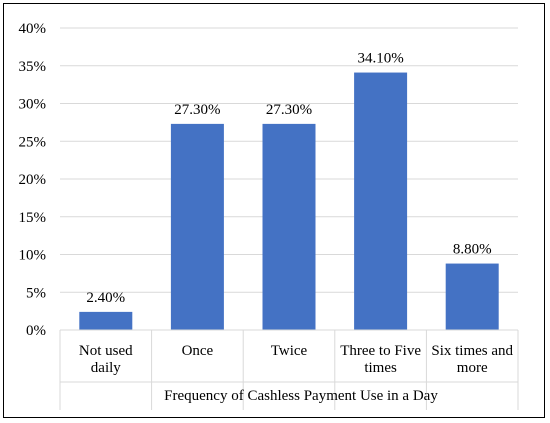 Image resolution: width=550 pixels, height=423 pixels. Describe the element at coordinates (33, 218) in the screenshot. I see `y-tick-label: 15%` at that location.